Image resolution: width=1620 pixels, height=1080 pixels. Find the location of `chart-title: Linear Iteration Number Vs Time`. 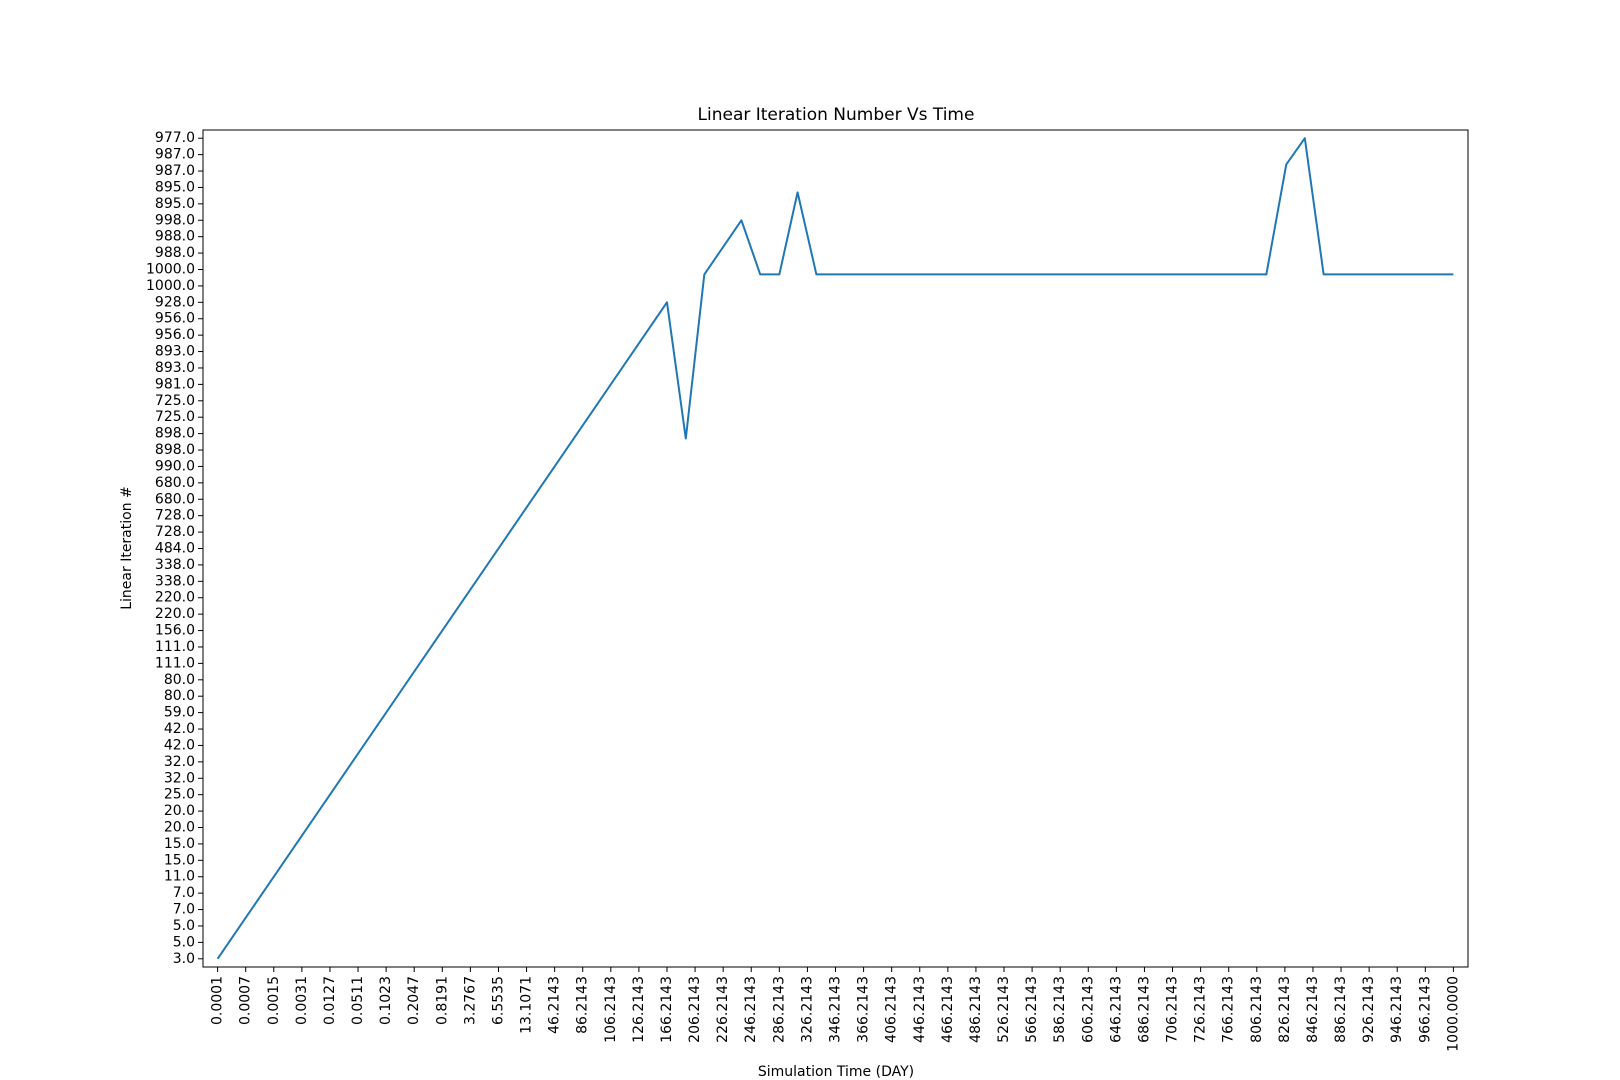

chart-title: Linear Iteration Number Vs Time is located at coordinates (836, 115).